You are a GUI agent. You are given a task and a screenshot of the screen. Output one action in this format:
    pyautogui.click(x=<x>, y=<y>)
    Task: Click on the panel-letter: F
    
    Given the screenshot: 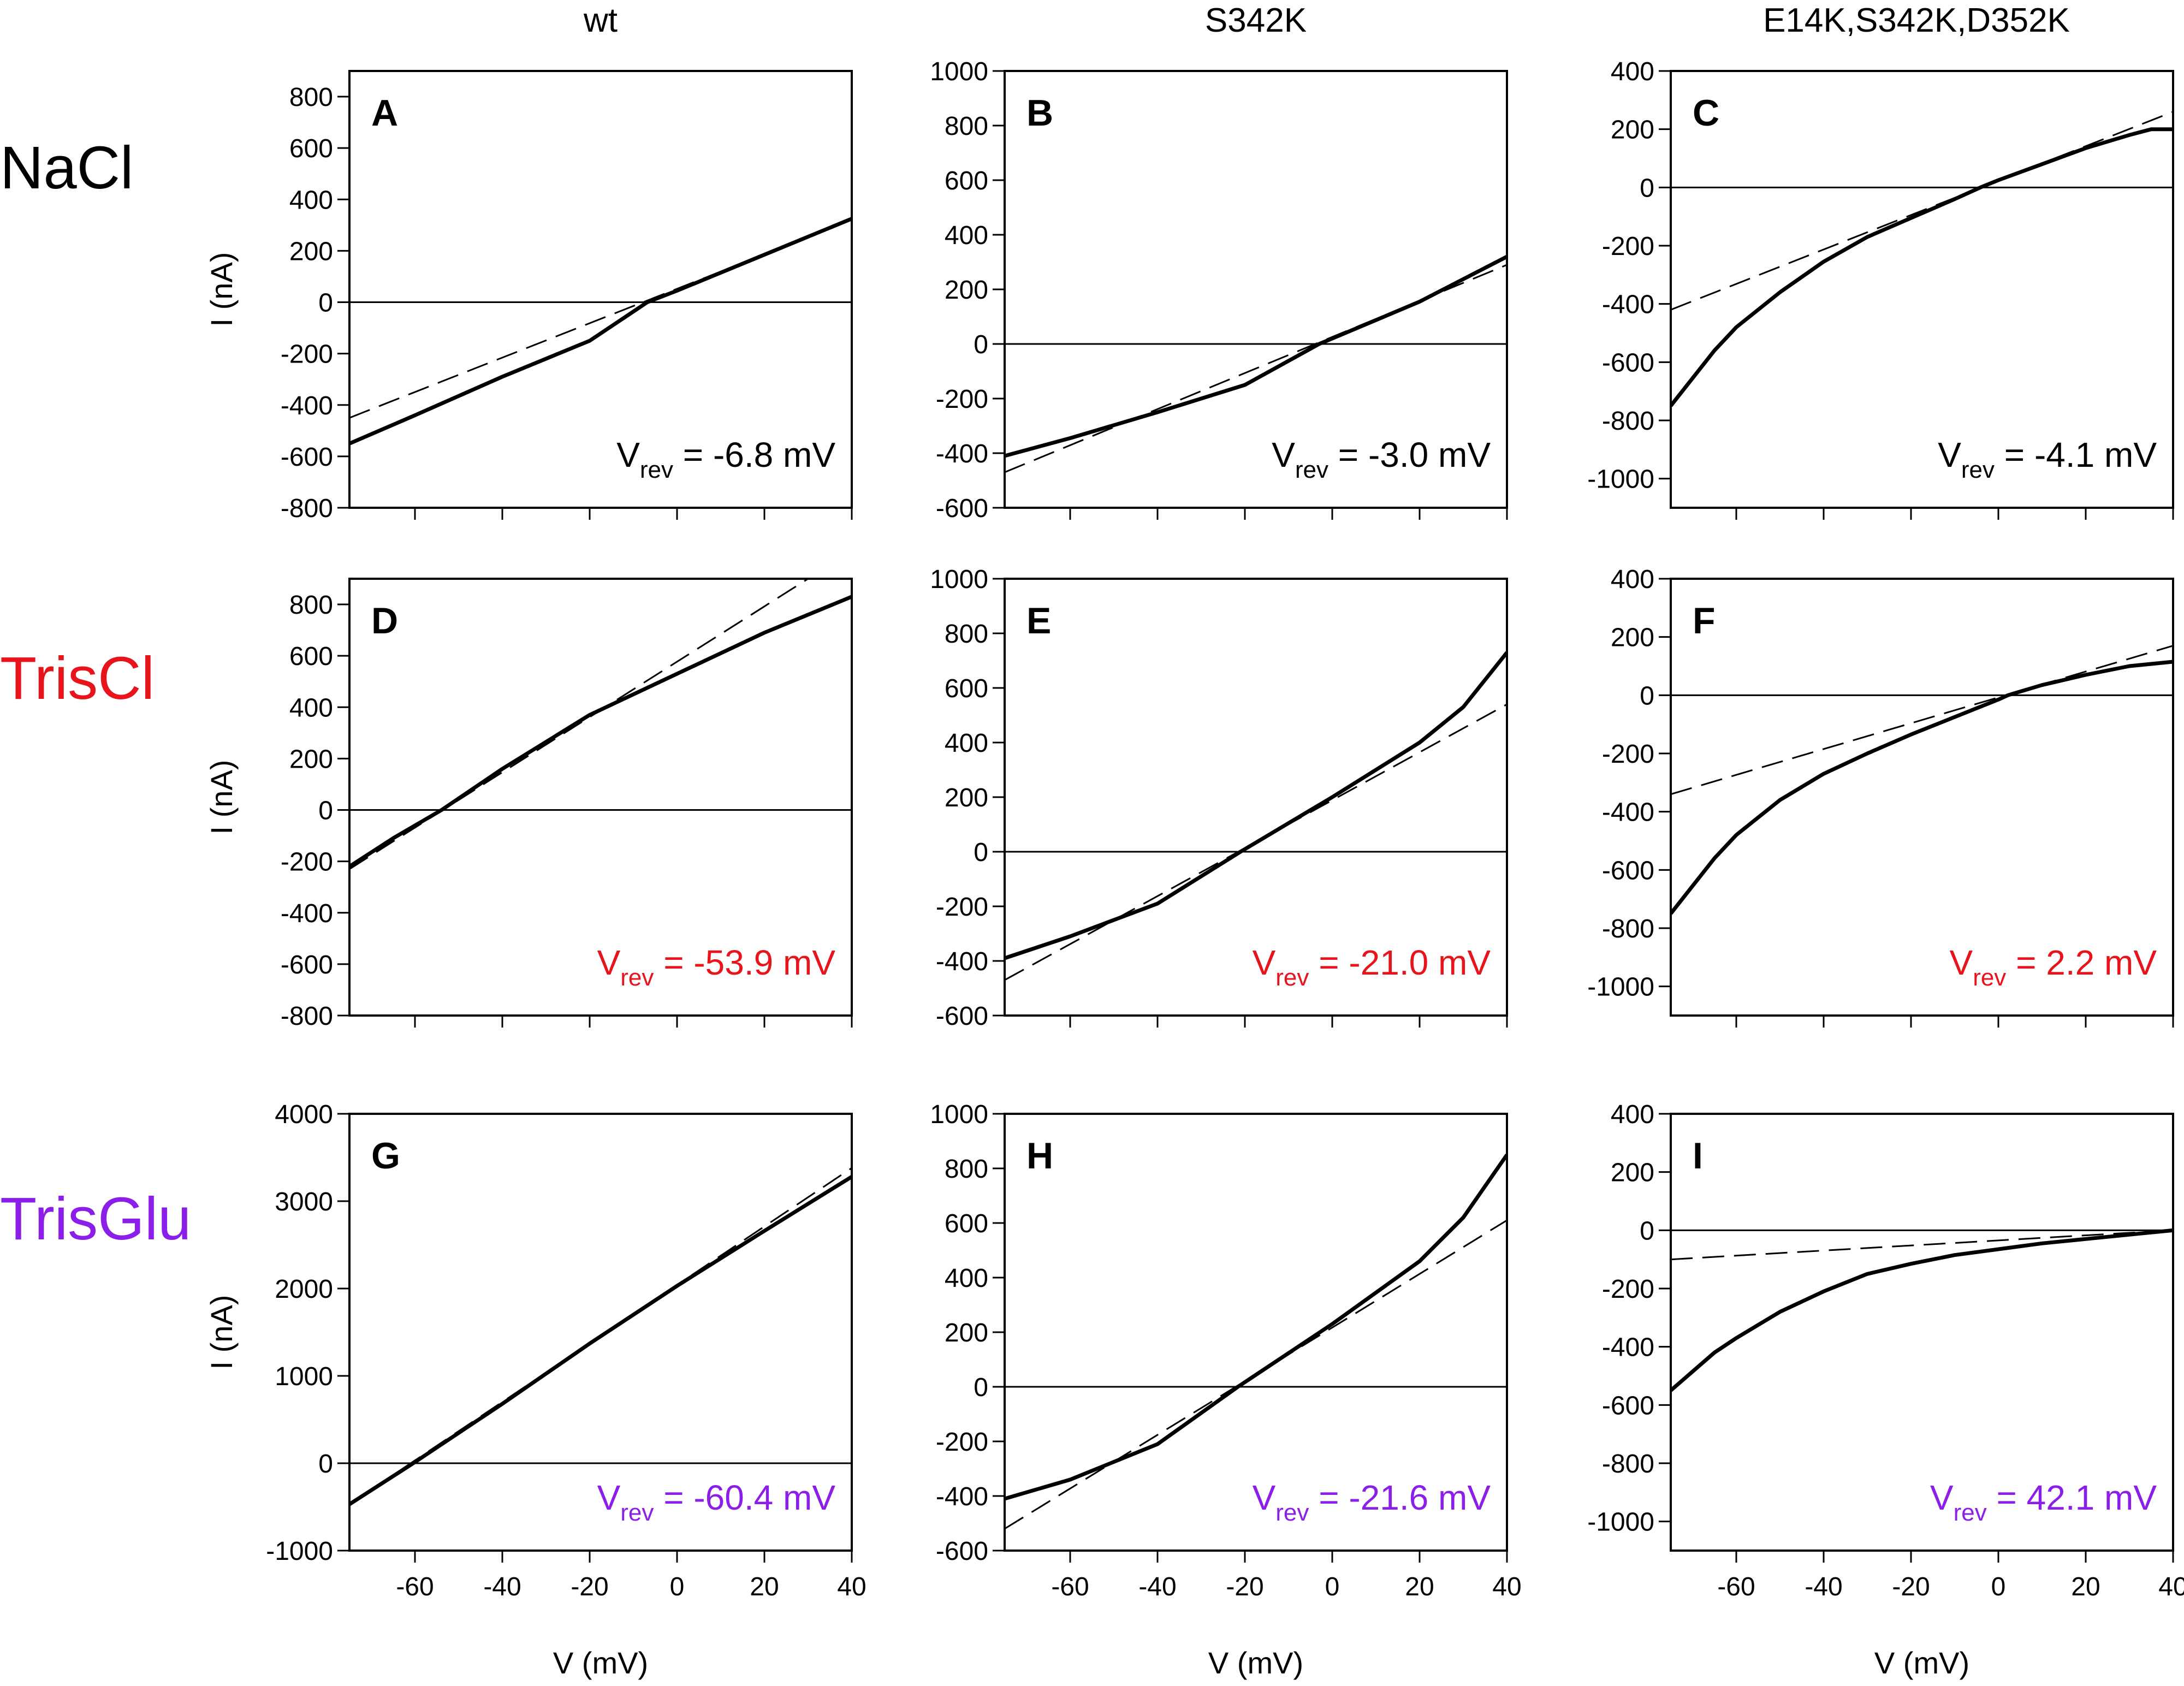 What is the action you would take?
    pyautogui.click(x=1704, y=621)
    